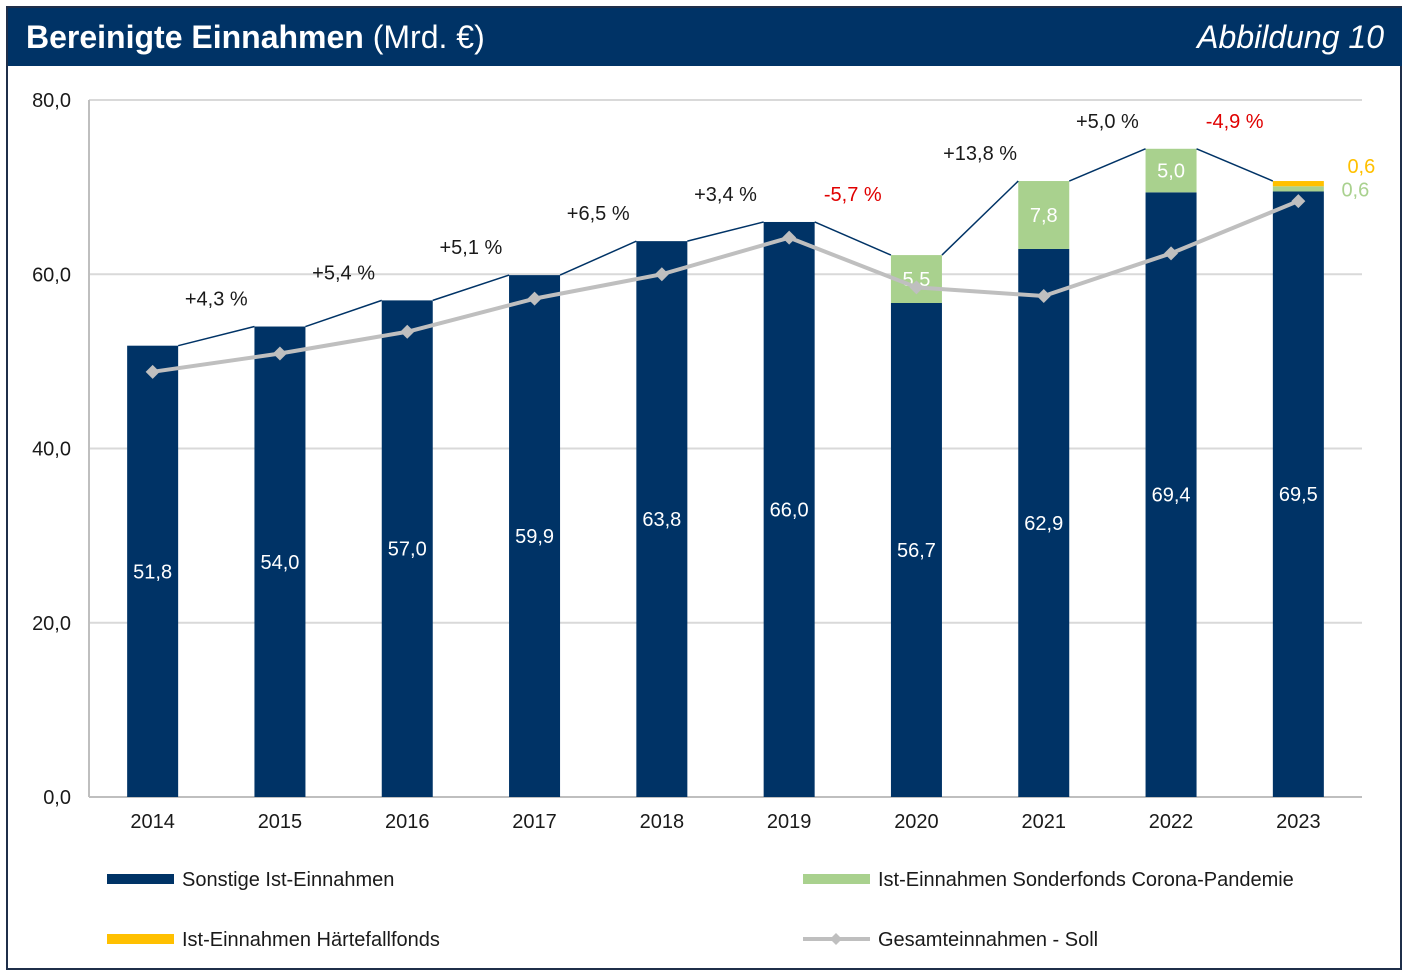 Image resolution: width=1410 pixels, height=976 pixels. What do you see at coordinates (1171, 822) in the screenshot?
I see `x-tick-label: 2022` at bounding box center [1171, 822].